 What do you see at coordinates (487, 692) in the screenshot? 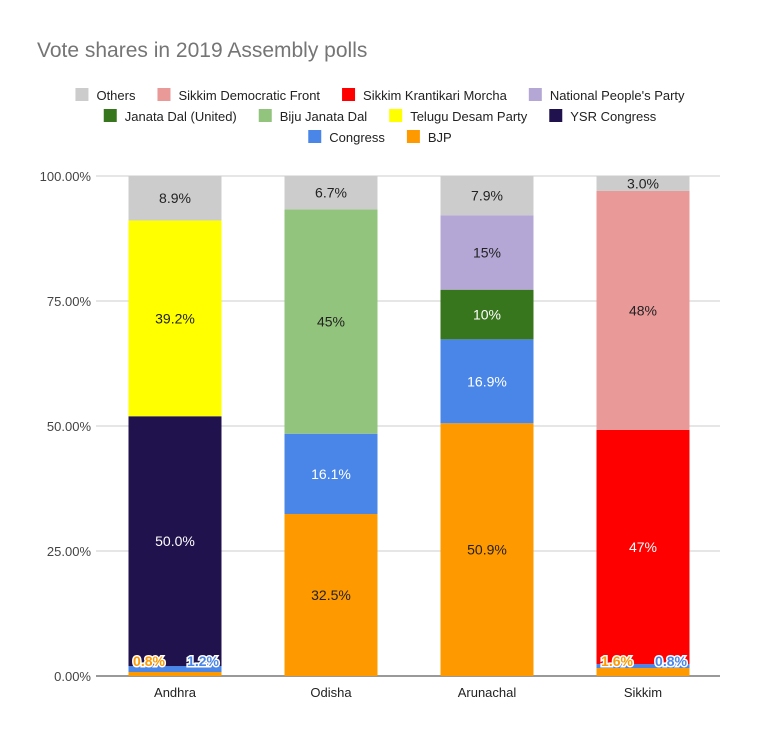
I see `x-tick-label: Arunachal` at bounding box center [487, 692].